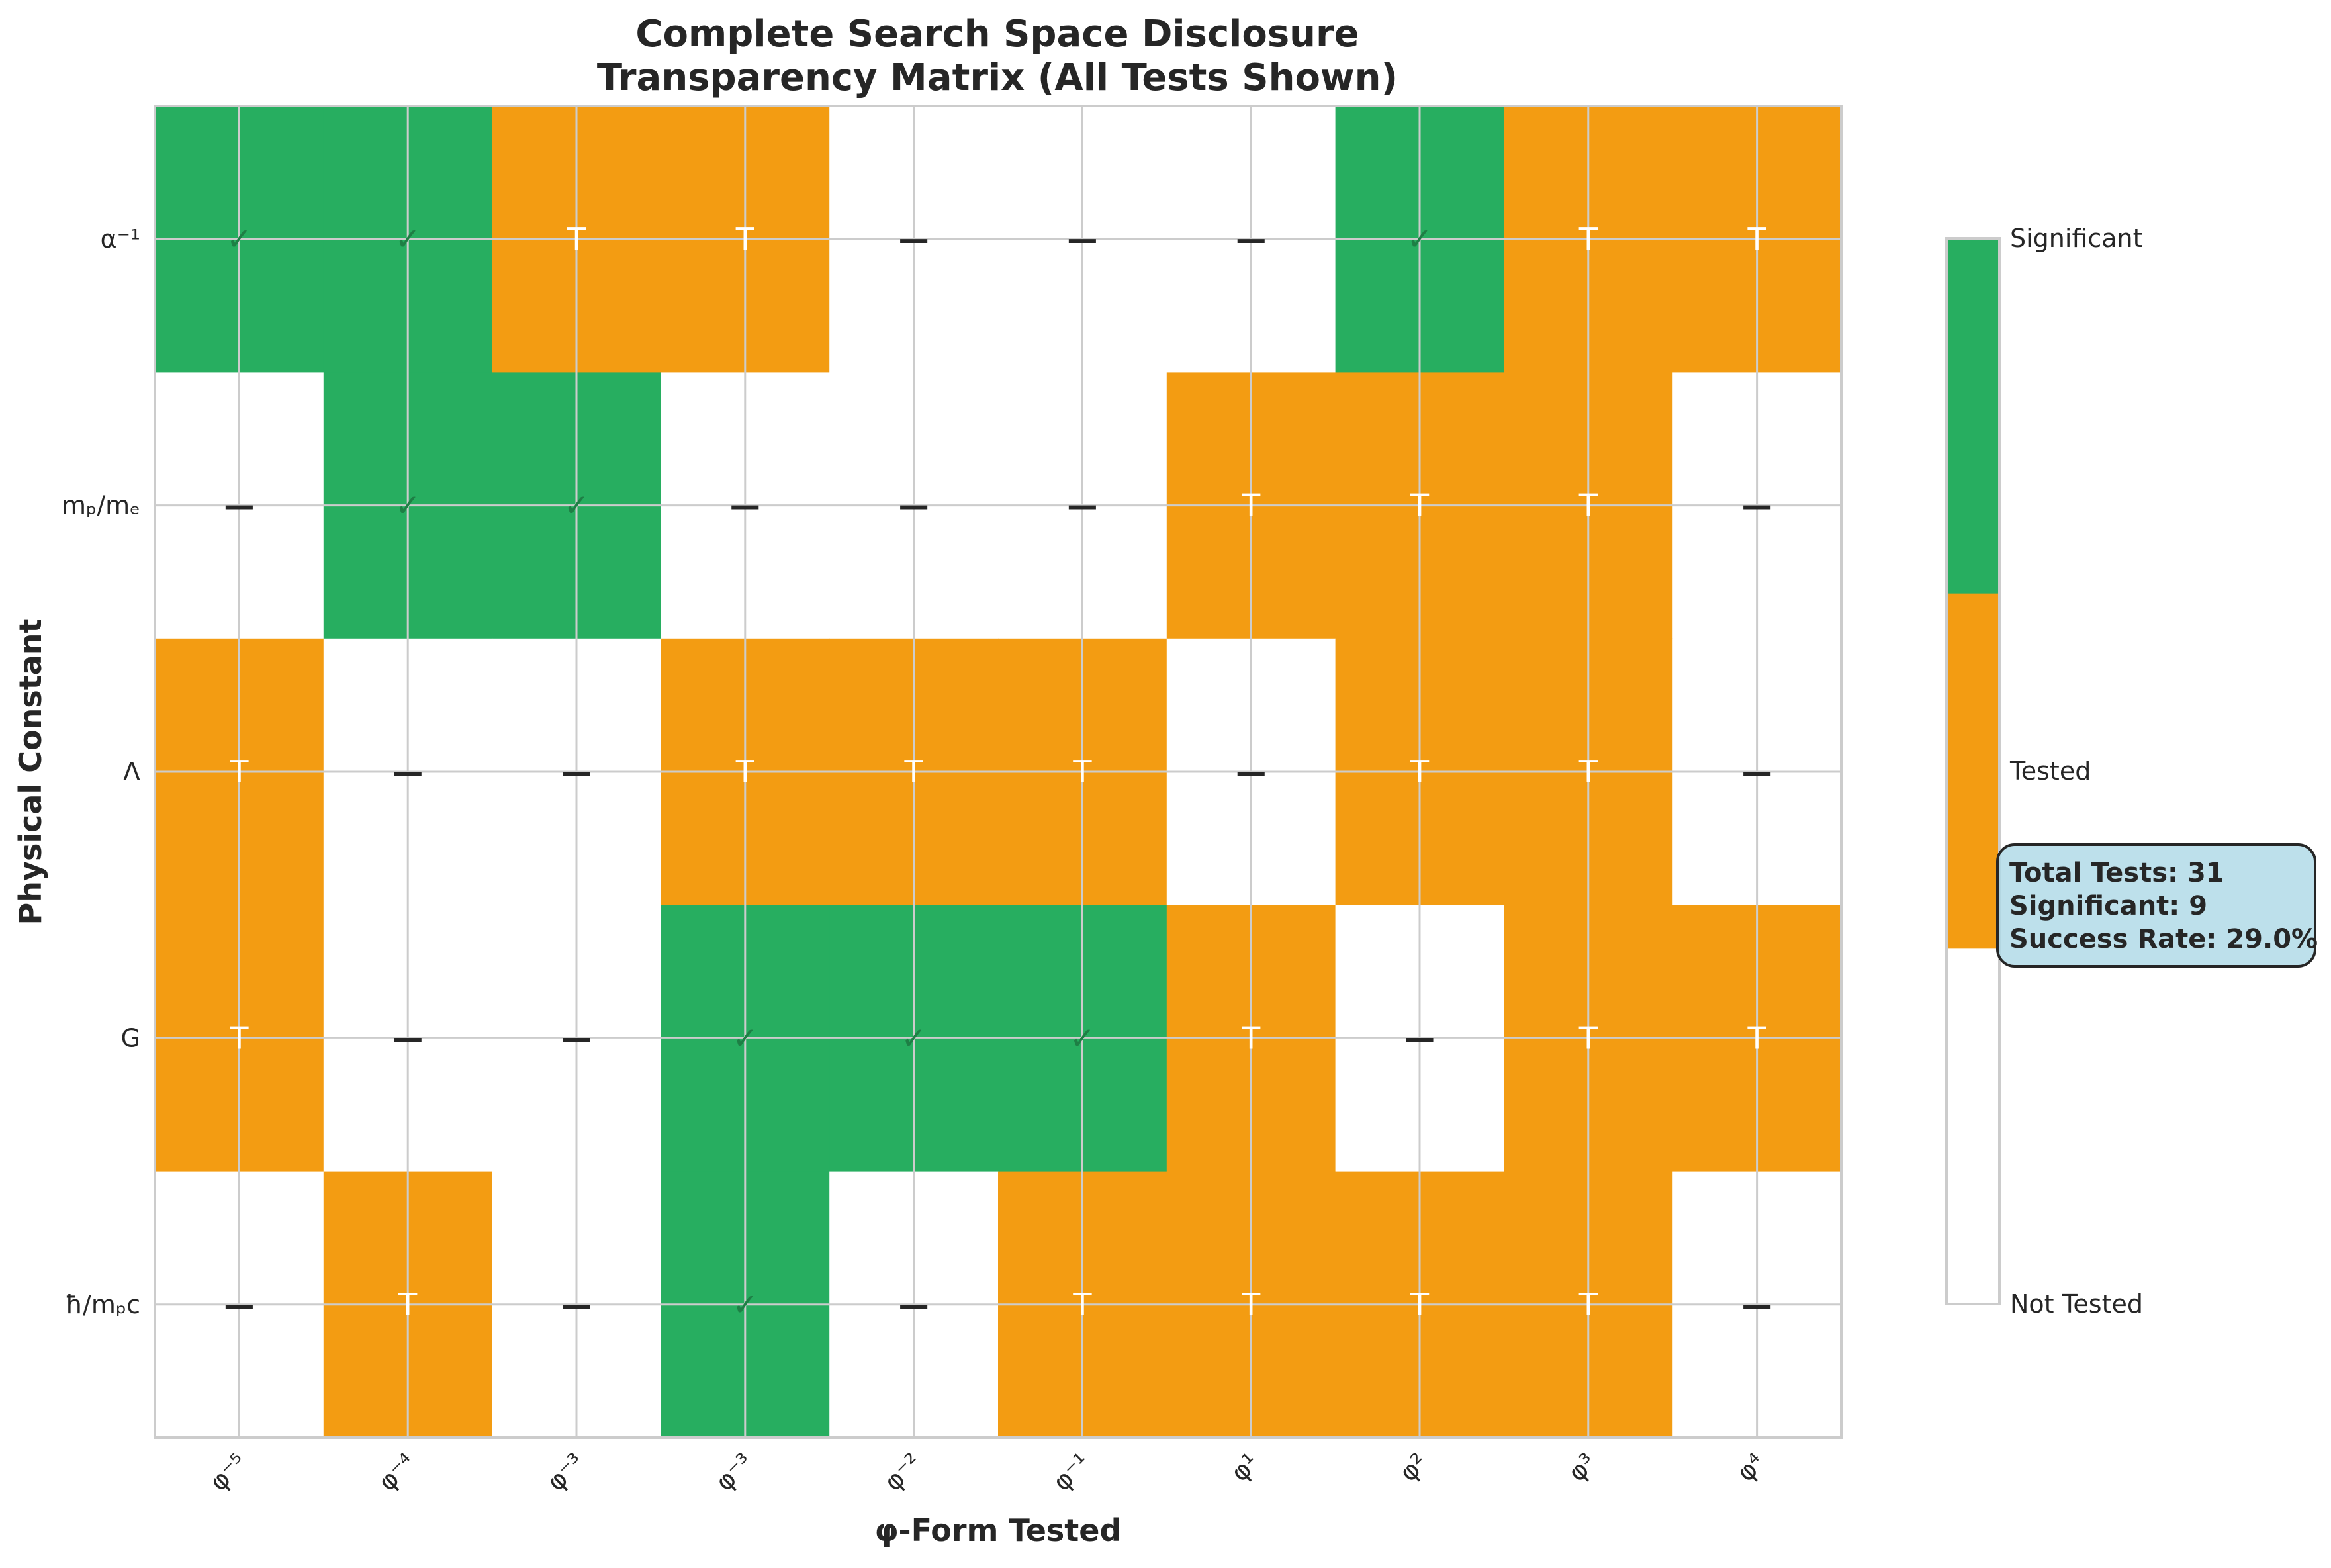  I want to click on colorbar-segment-not-tested, so click(1973, 1126).